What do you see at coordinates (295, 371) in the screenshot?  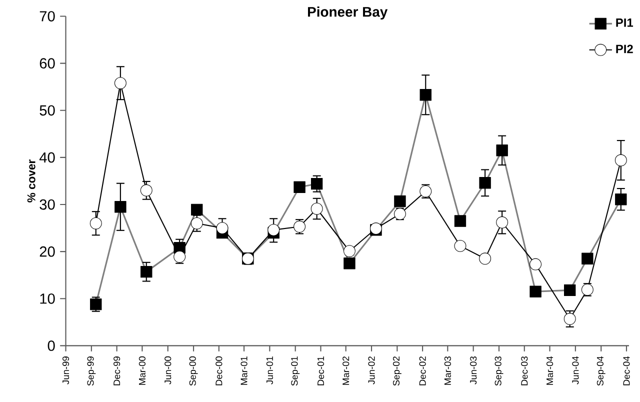 I see `x-tick-label: Sep-01` at bounding box center [295, 371].